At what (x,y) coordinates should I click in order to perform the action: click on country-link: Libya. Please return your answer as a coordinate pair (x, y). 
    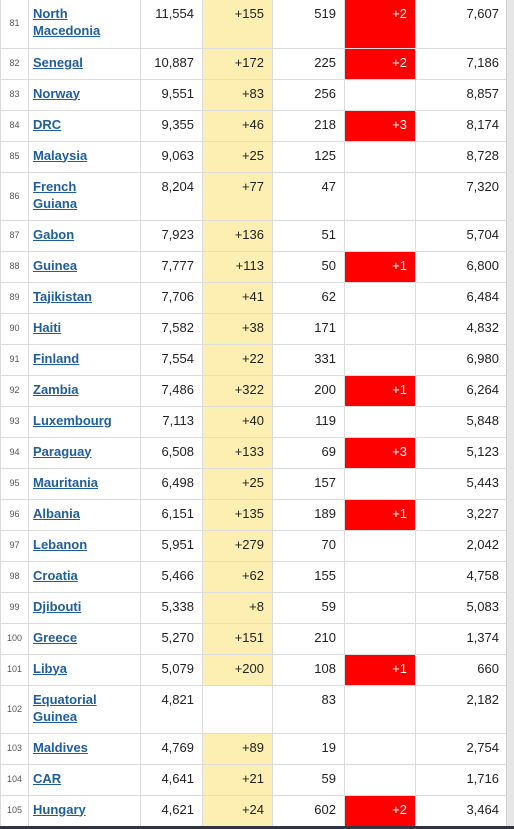
    Looking at the image, I should click on (50, 668).